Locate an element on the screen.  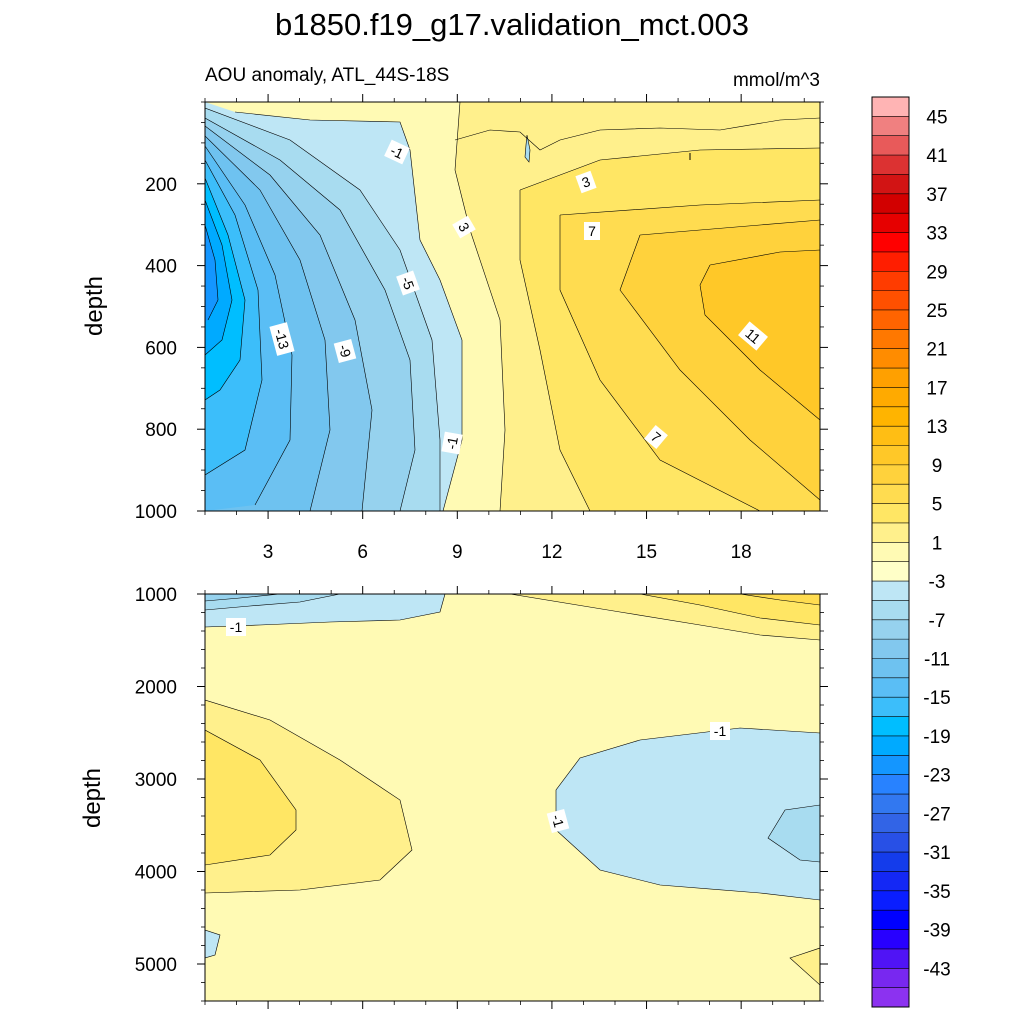
upper-contour-label: -5 is located at coordinates (408, 283).